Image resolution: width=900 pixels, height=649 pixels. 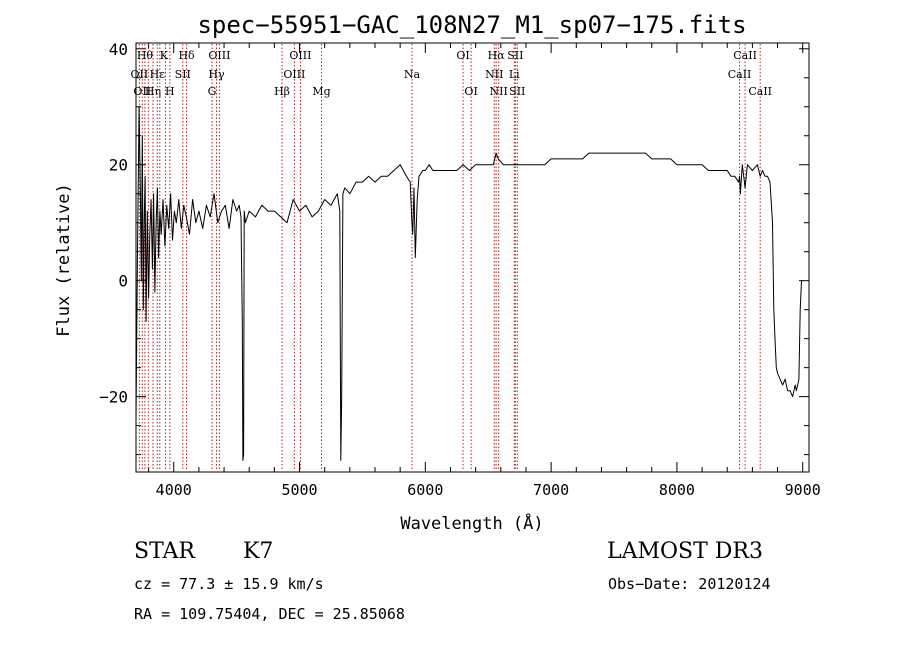 What do you see at coordinates (164, 55) in the screenshot?
I see `spectral-line-label: K` at bounding box center [164, 55].